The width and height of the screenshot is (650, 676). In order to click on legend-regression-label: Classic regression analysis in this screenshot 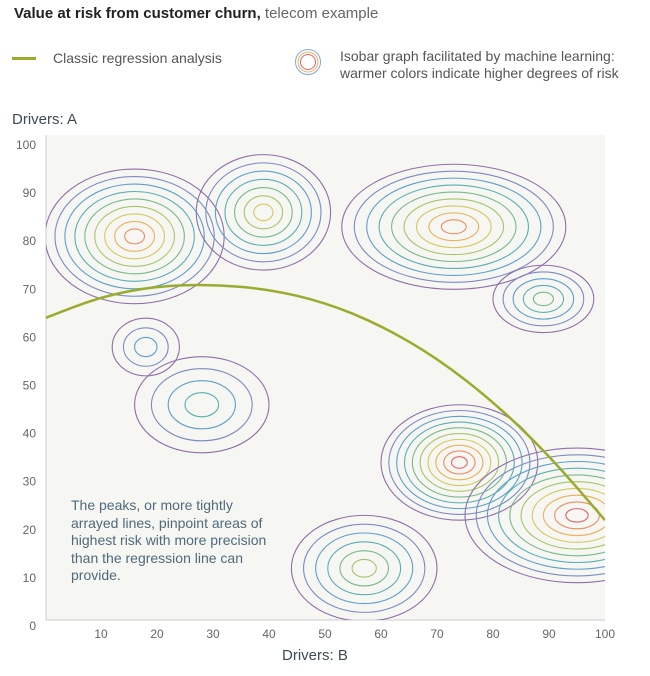, I will do `click(137, 58)`.